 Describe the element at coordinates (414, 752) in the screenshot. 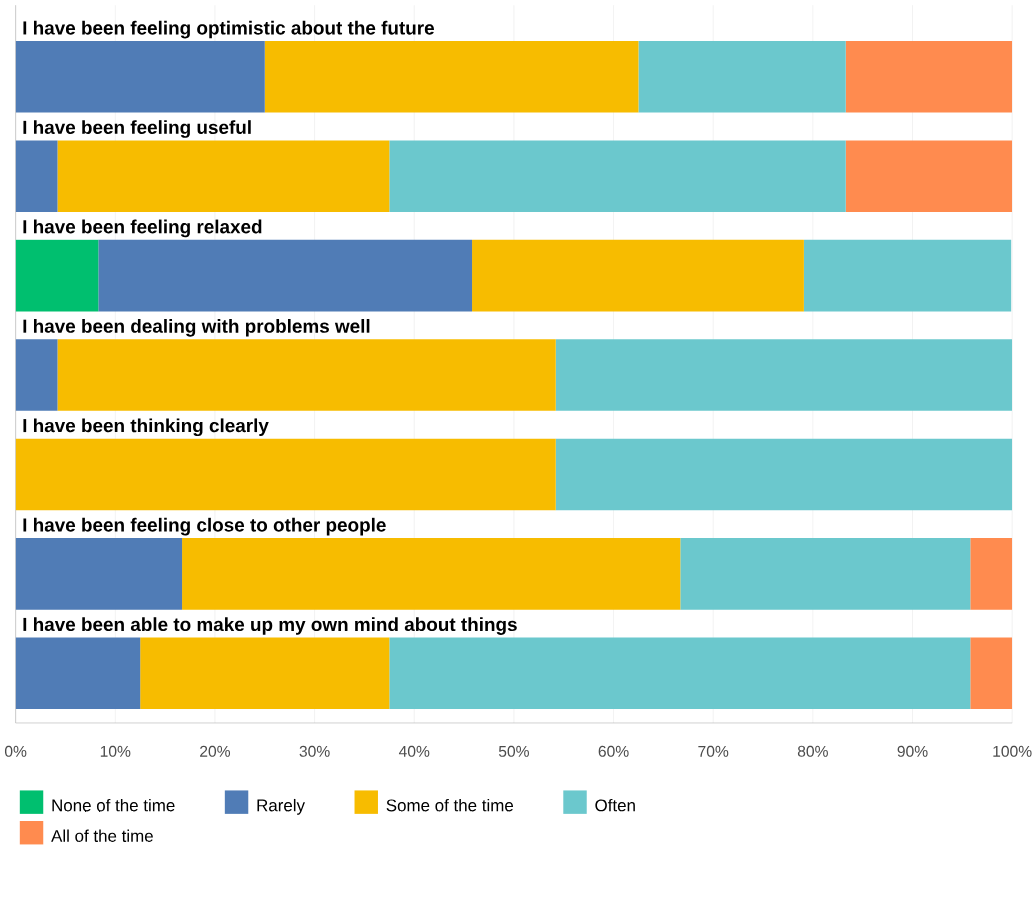

I see `x-tick-label: 40%` at that location.